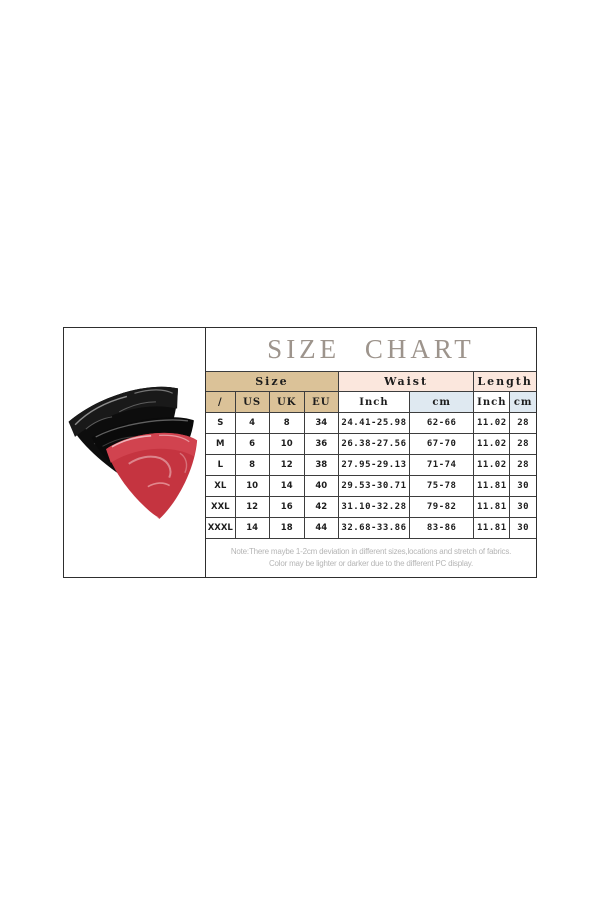 Image resolution: width=600 pixels, height=900 pixels. I want to click on red-briefs-illustration, so click(152, 475).